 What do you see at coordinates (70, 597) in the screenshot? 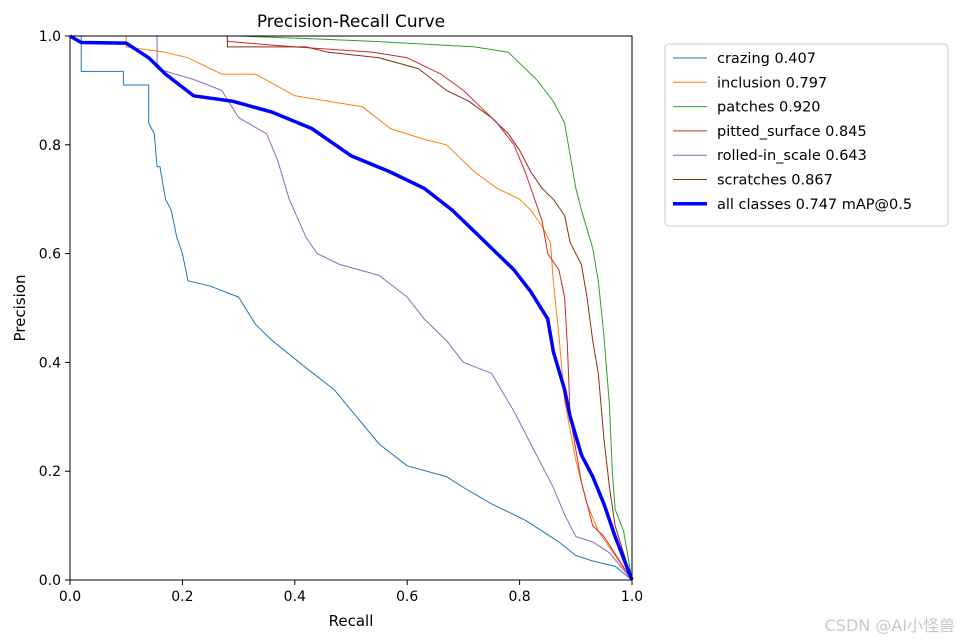
I see `x-tick-label: 0.0` at bounding box center [70, 597].